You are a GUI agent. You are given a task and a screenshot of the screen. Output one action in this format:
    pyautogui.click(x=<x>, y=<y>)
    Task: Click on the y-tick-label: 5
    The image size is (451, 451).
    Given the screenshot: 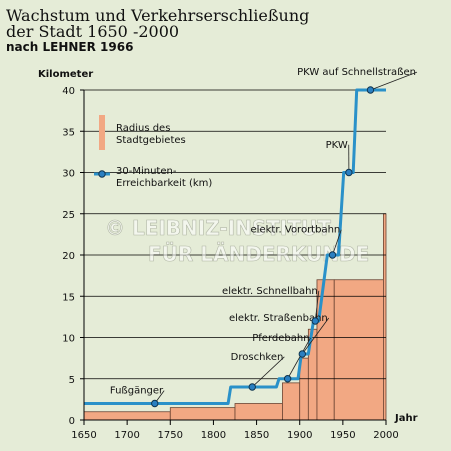 What is the action you would take?
    pyautogui.click(x=72, y=380)
    